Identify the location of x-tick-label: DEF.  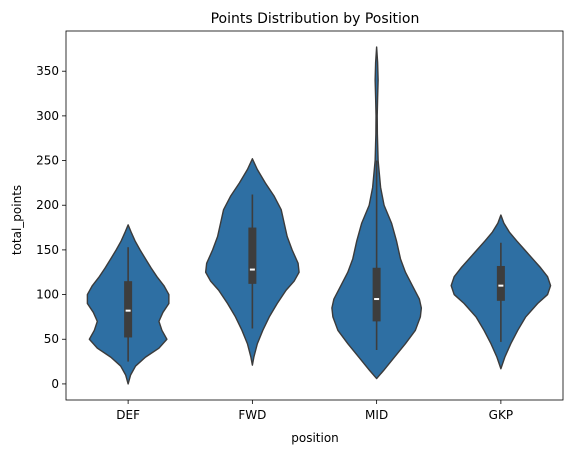
(128, 415).